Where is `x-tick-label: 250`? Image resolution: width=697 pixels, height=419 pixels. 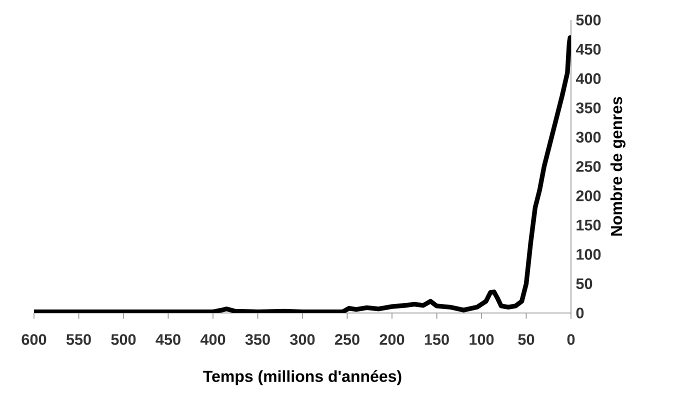 x-tick-label: 250 is located at coordinates (347, 339).